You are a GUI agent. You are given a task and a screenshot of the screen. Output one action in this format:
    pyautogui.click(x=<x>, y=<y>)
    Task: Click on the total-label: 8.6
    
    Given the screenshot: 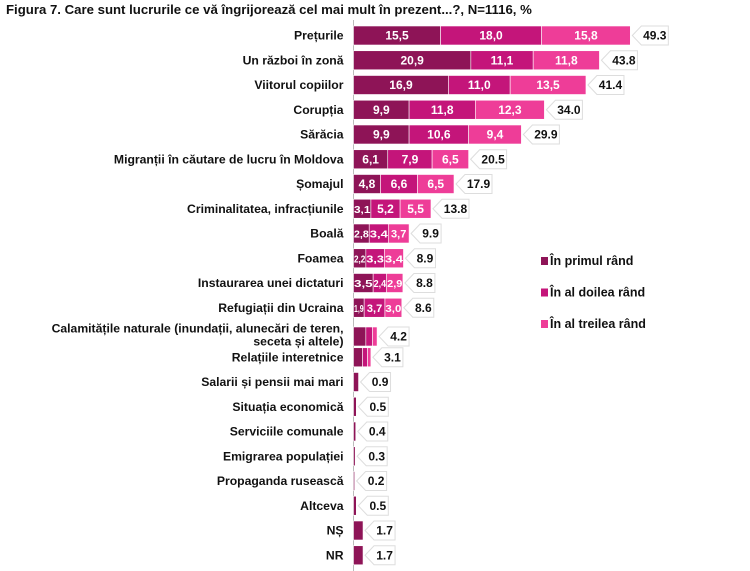 What is the action you would take?
    pyautogui.click(x=423, y=308)
    